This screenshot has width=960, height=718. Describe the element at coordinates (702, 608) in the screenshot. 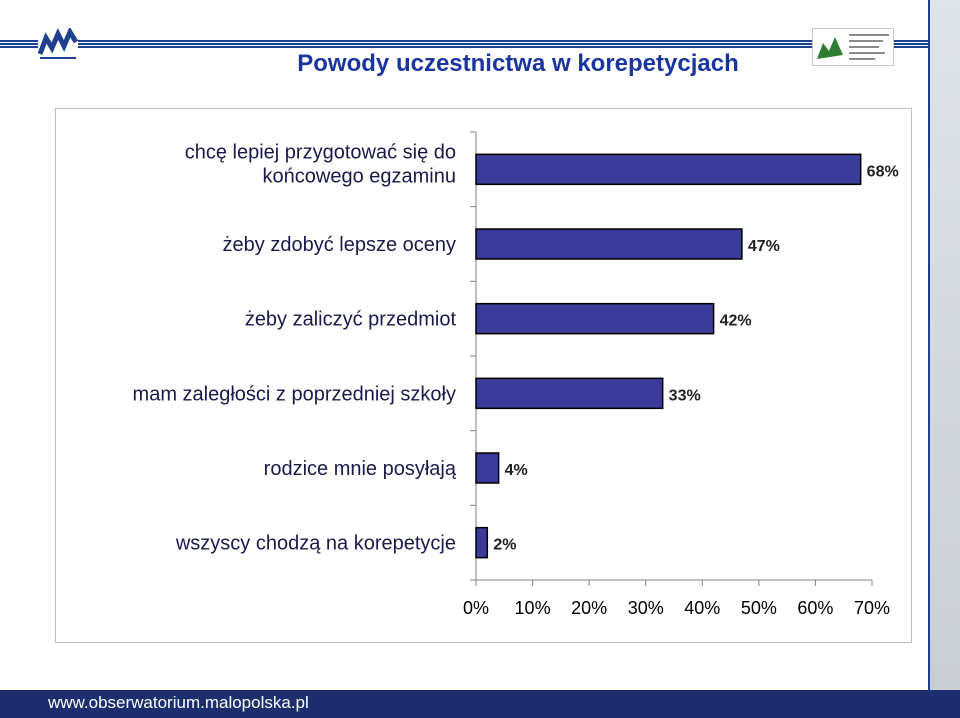

I see `x-tick-label: 40%` at that location.